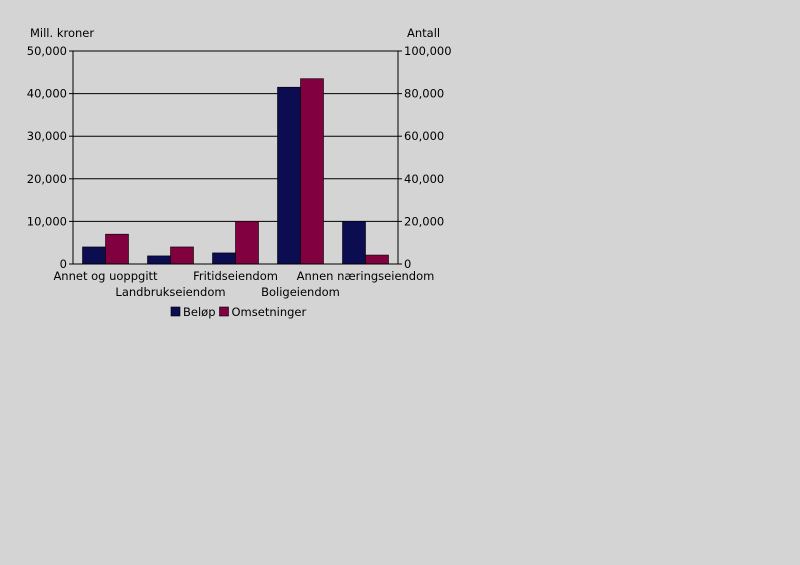  Describe the element at coordinates (50, 157) in the screenshot. I see `y-axis-ticks: 0 10,000 20,000 30,000 40,000 50,000` at that location.